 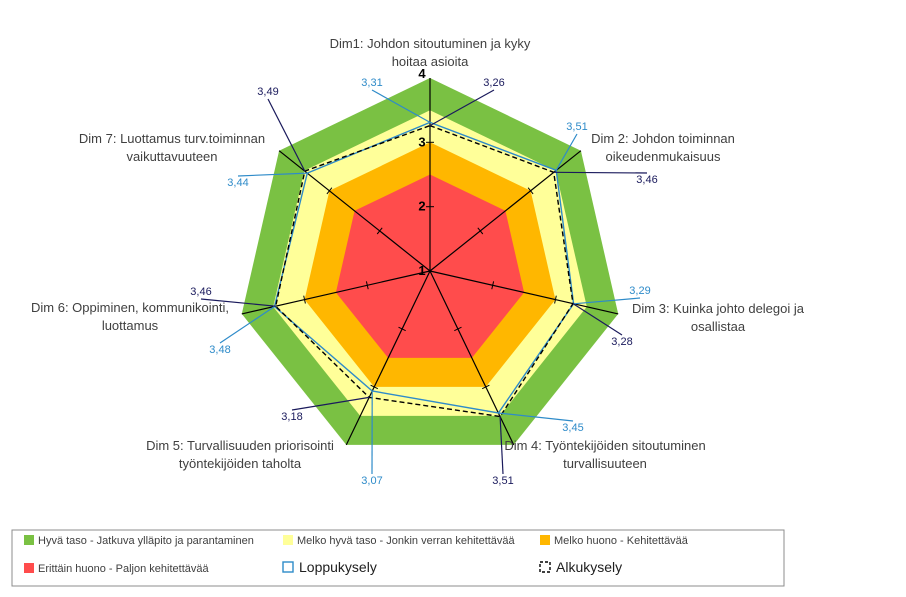 I want to click on legend-label: Melko huono - Kehitettävää, so click(x=621, y=541).